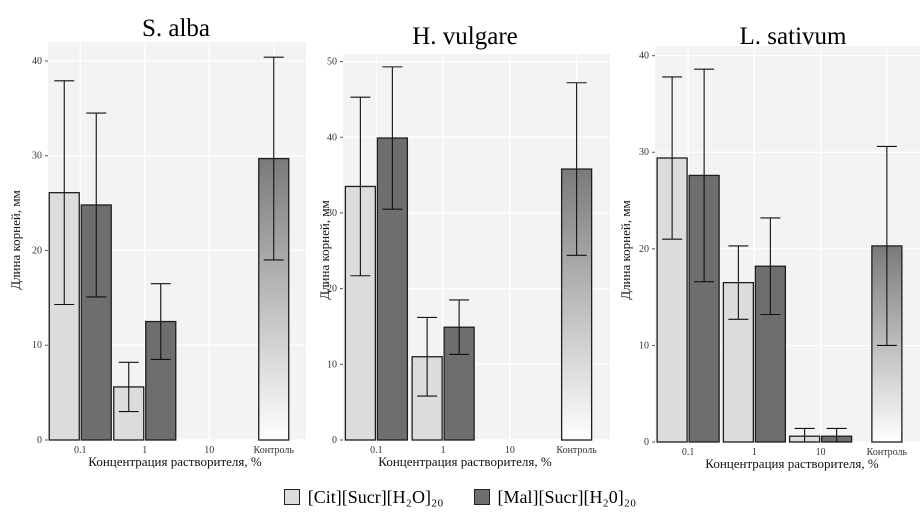 The image size is (920, 514). I want to click on panel1-xlabel: Концентрация растворителя, %, so click(175, 461).